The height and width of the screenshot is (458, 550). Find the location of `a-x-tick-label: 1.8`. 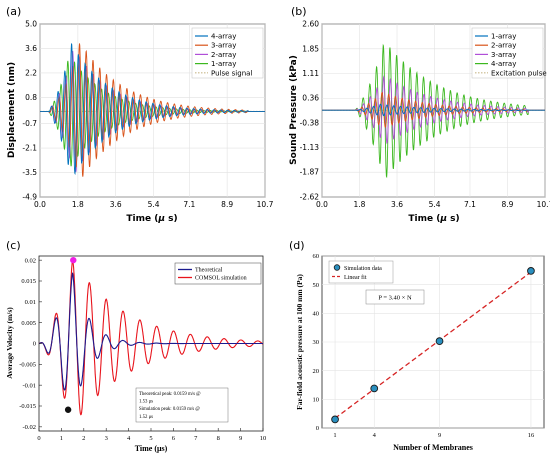

a-x-tick-label: 1.8 is located at coordinates (78, 204).